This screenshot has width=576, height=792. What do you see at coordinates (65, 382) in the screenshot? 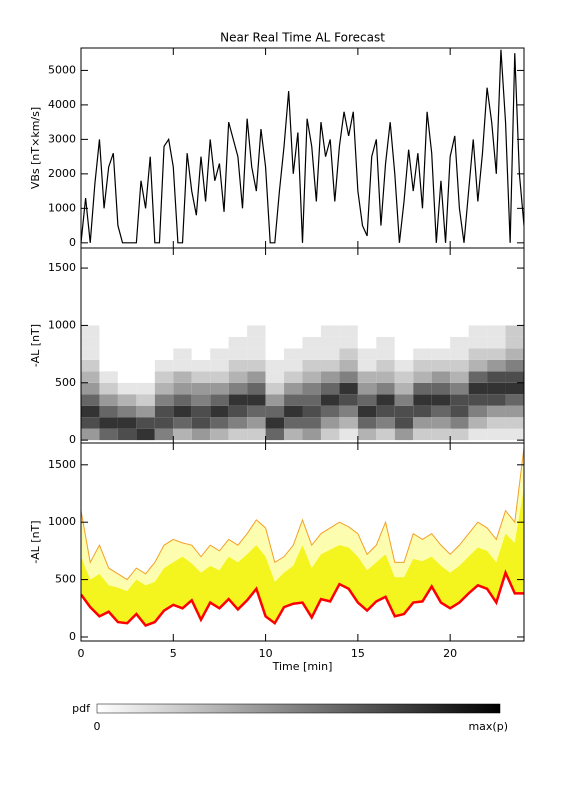
I see `y-tick-label: 500` at bounding box center [65, 382].